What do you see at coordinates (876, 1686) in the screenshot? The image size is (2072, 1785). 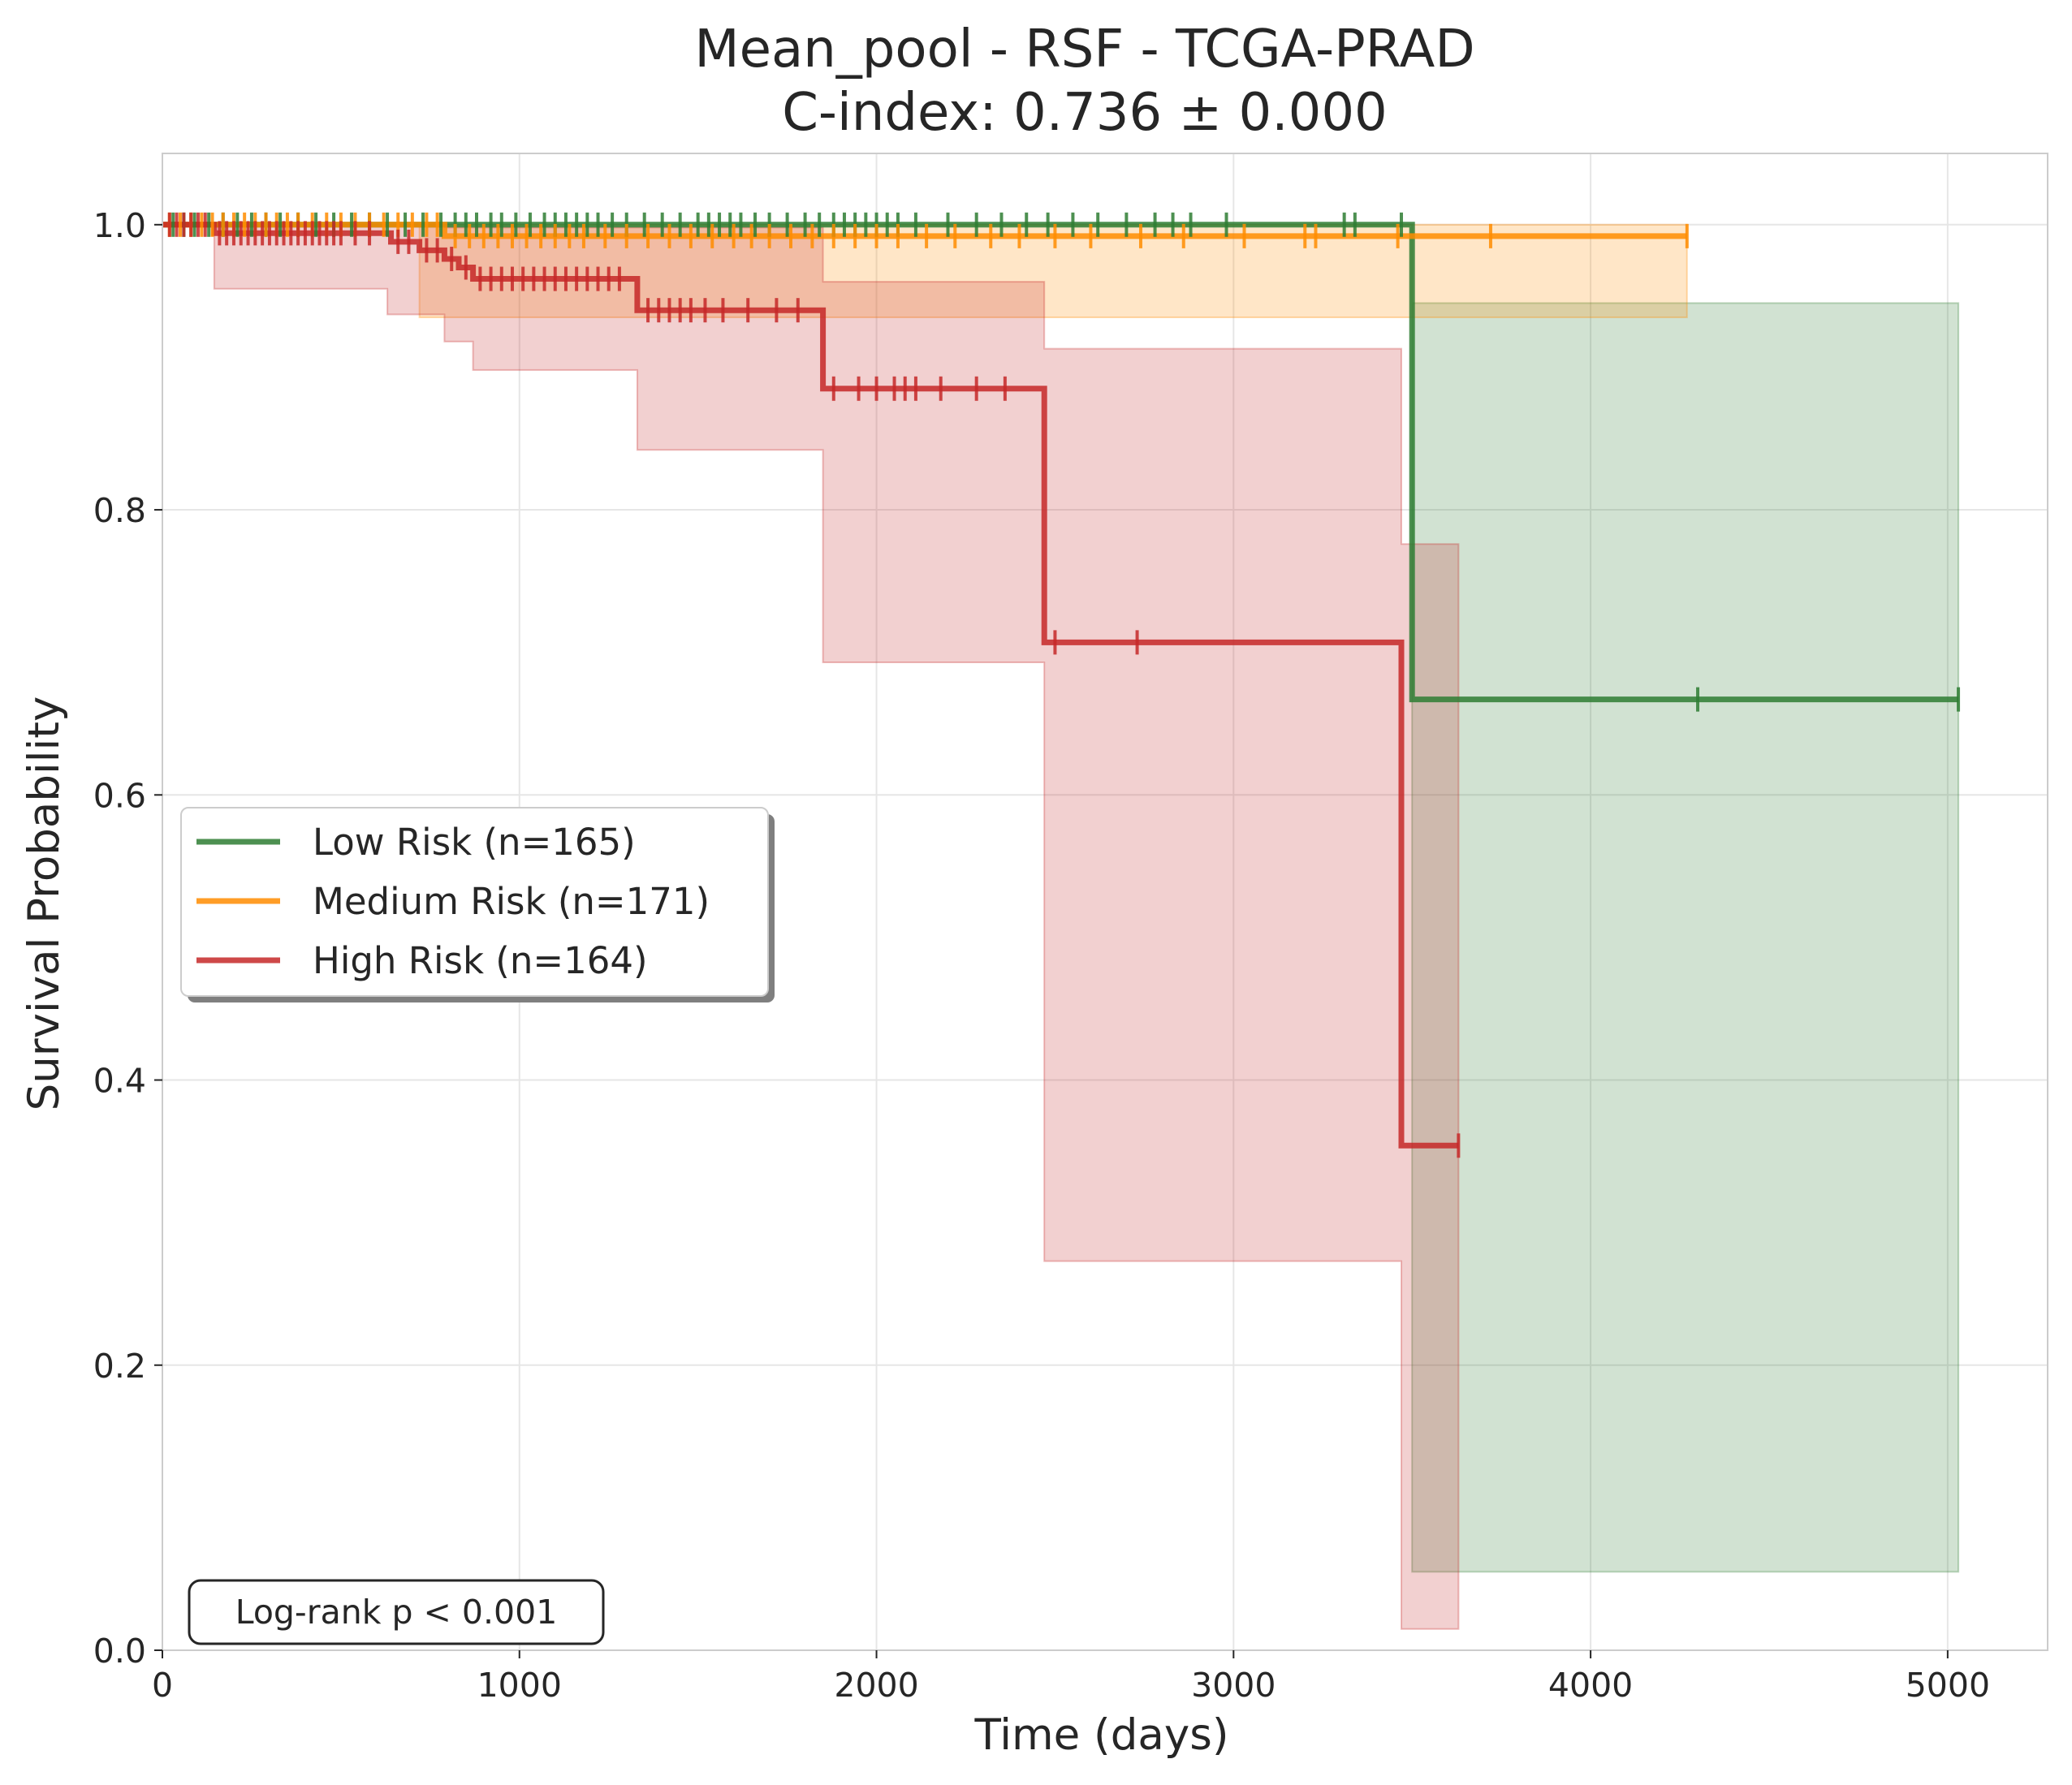 I see `x-tick-label: 2000` at bounding box center [876, 1686].